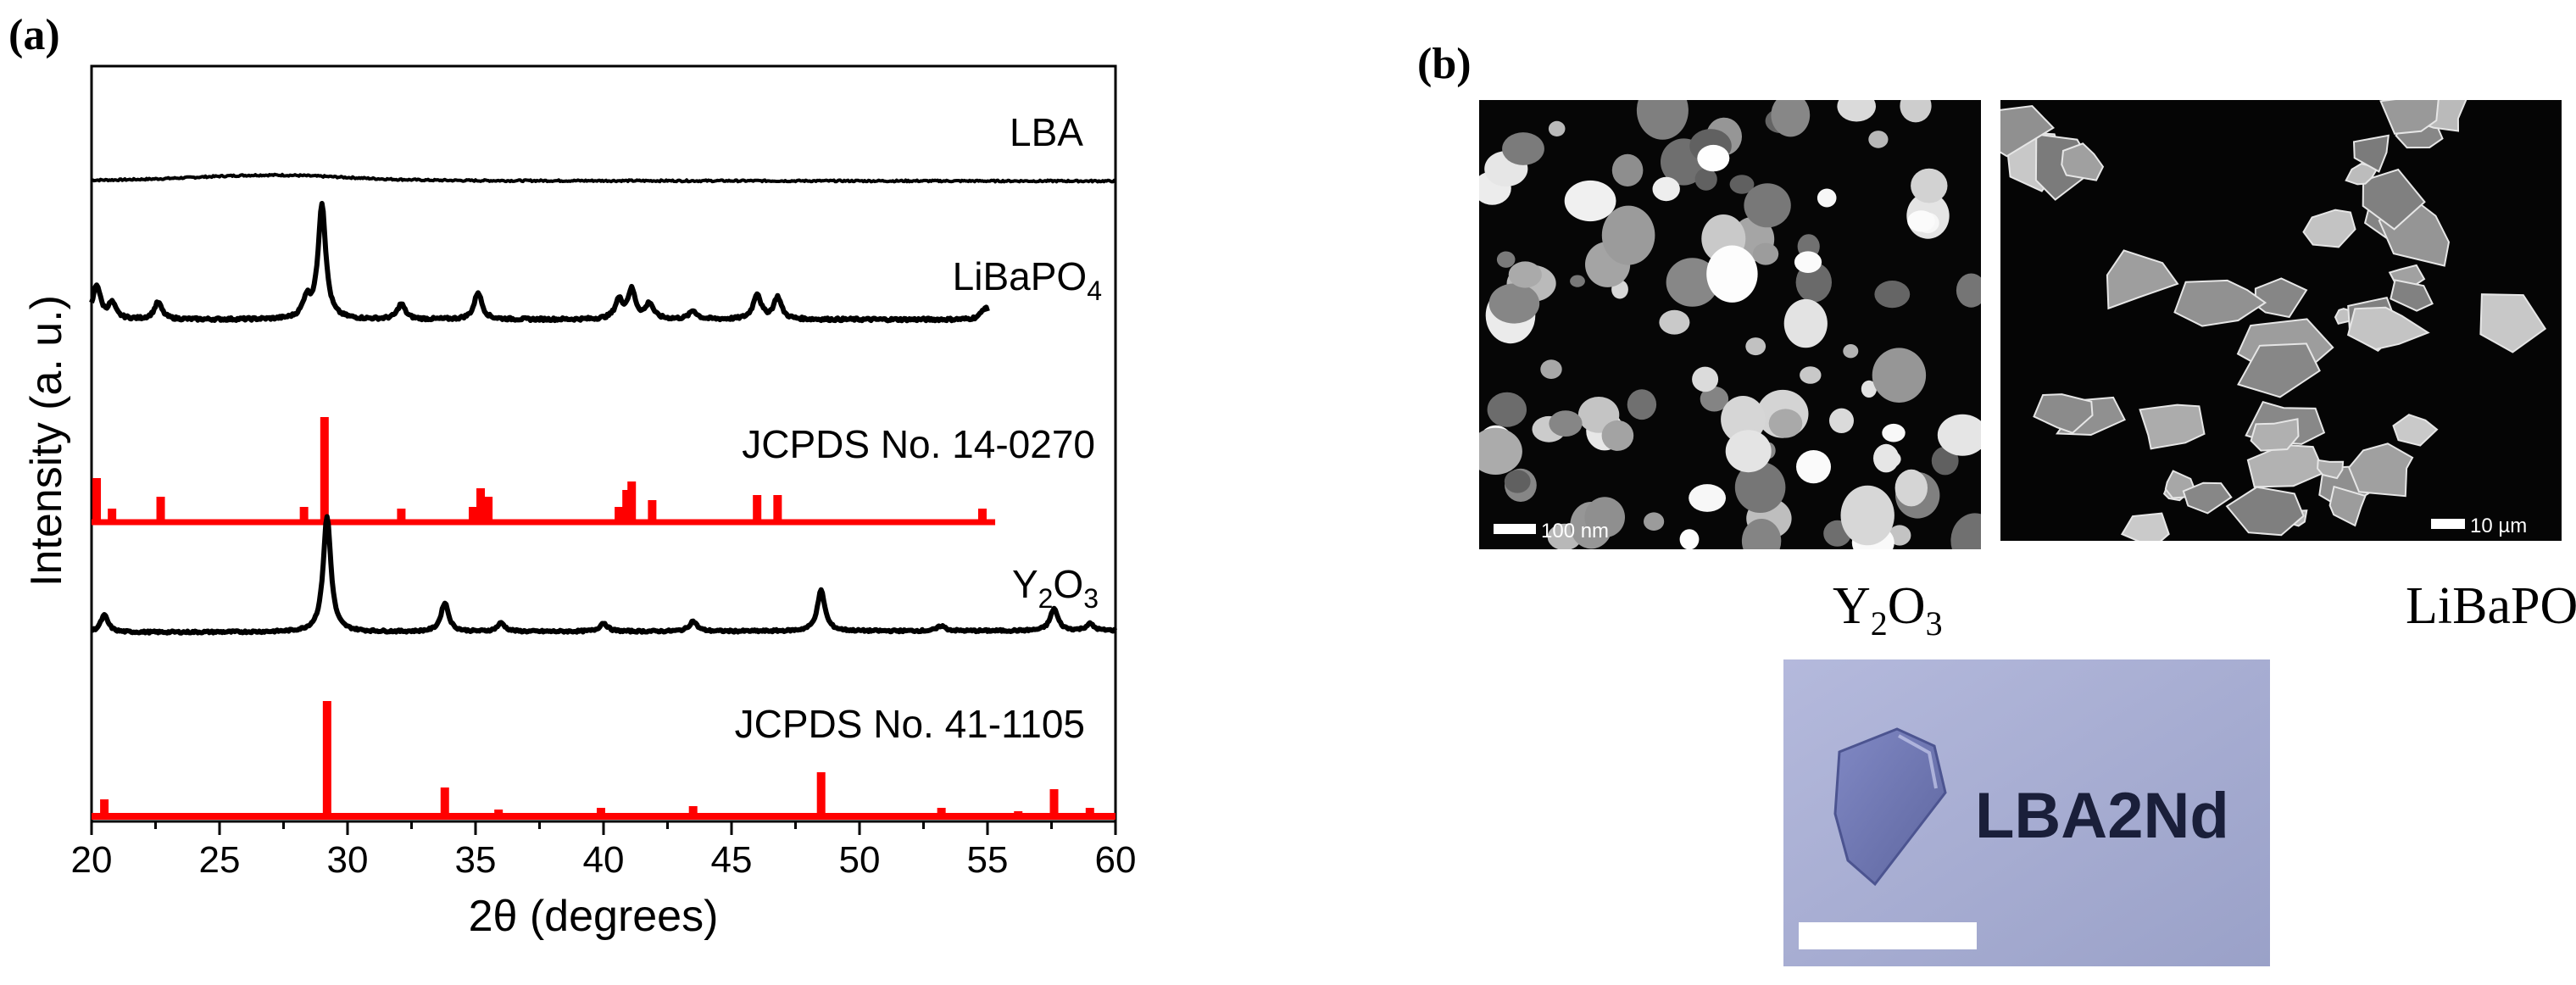 The height and width of the screenshot is (985, 2576). Describe the element at coordinates (918, 444) in the screenshot. I see `series-label-jcpds-14-0270: JCPDS No. 14-0270` at that location.